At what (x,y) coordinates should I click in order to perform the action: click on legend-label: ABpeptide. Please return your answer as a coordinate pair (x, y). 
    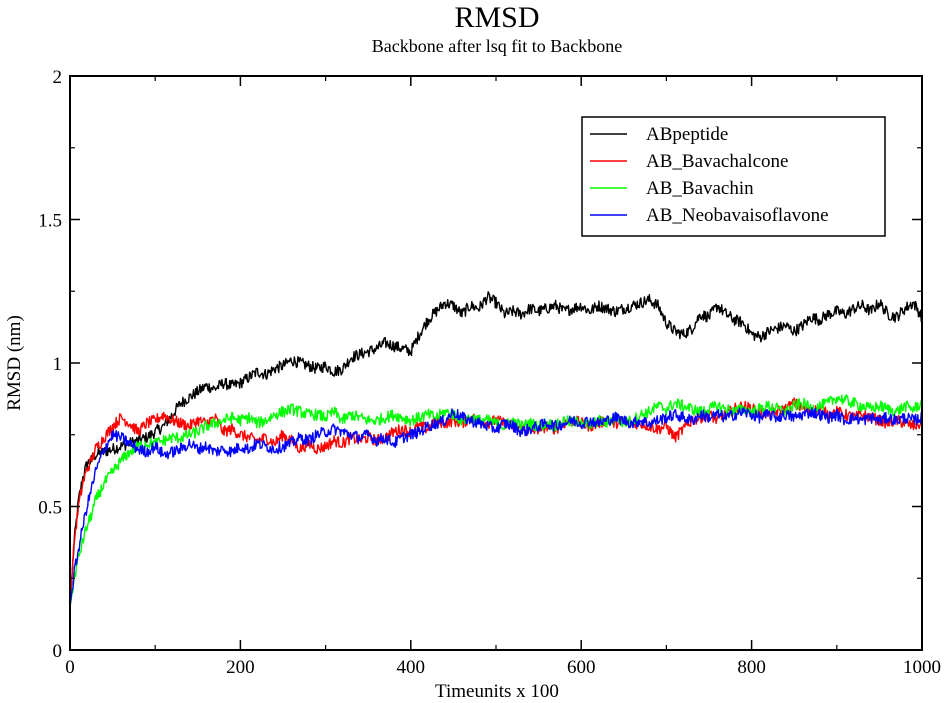
    Looking at the image, I should click on (687, 134).